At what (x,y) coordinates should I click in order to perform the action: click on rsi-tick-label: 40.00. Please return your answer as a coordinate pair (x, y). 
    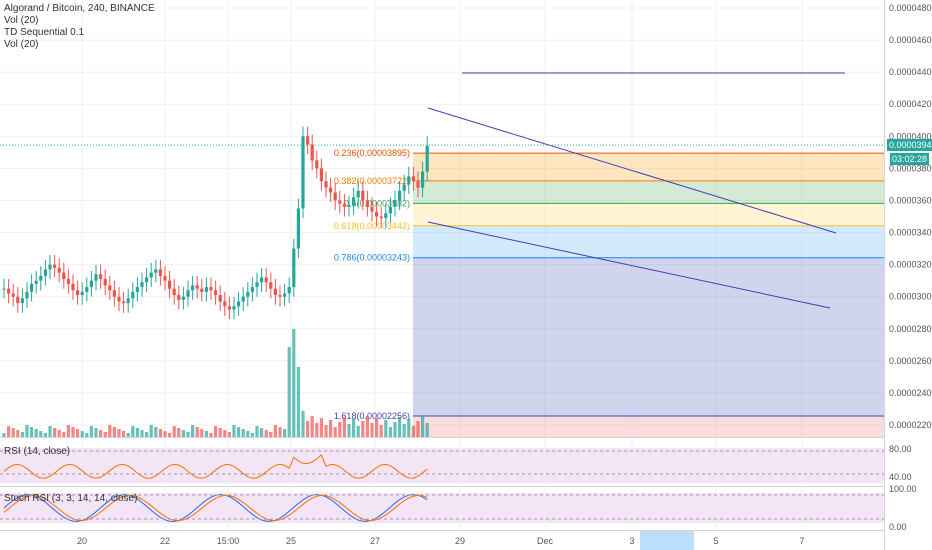
    Looking at the image, I should click on (900, 477).